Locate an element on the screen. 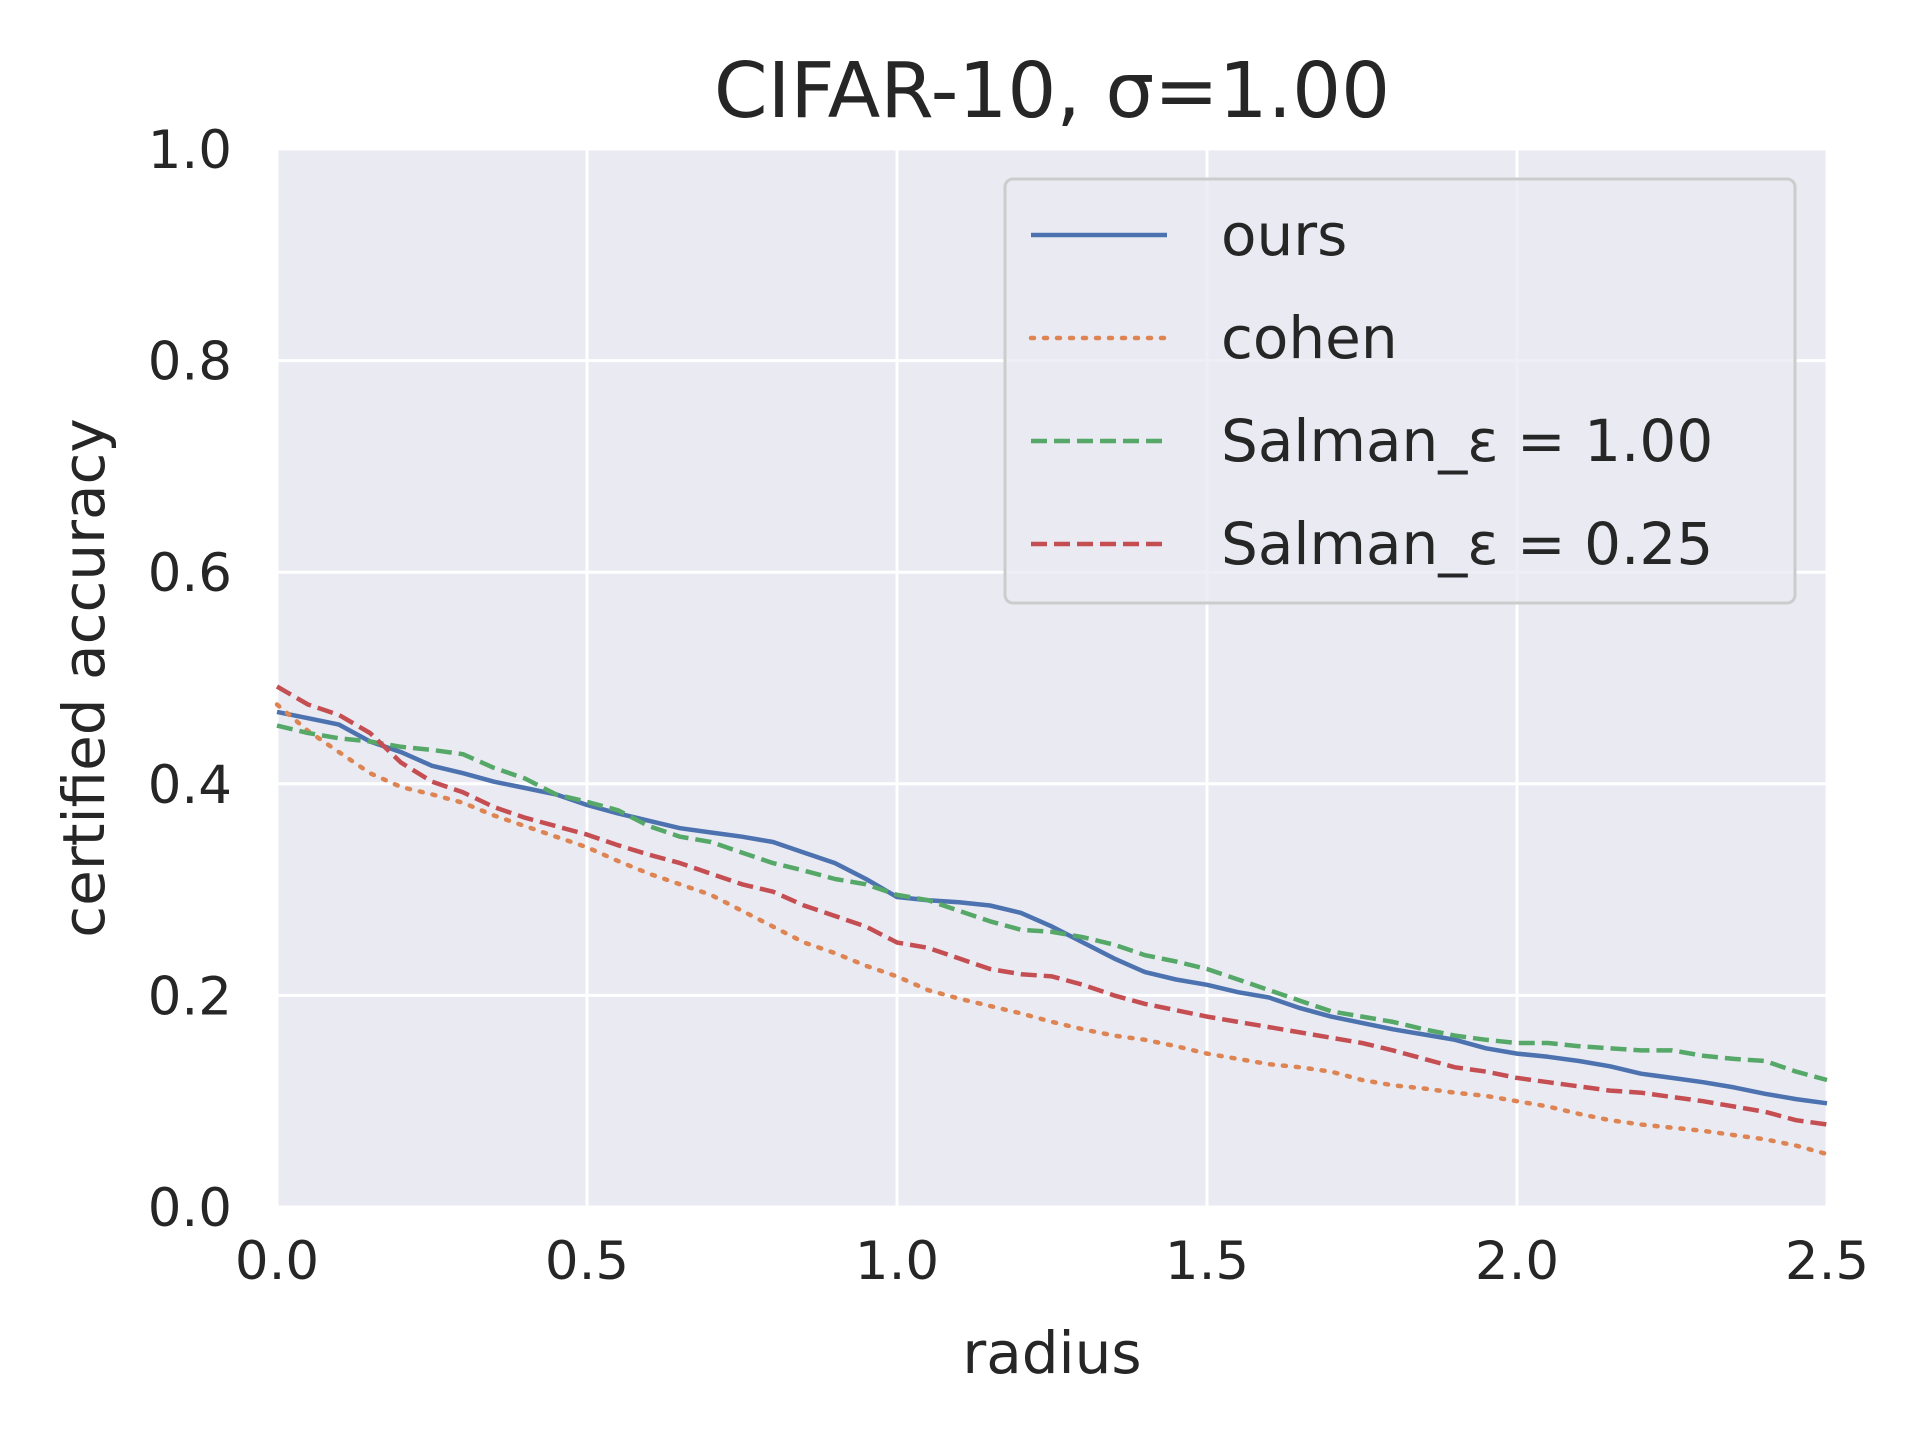 Image resolution: width=1920 pixels, height=1440 pixels. y-tick-label: 0.4 is located at coordinates (190, 785).